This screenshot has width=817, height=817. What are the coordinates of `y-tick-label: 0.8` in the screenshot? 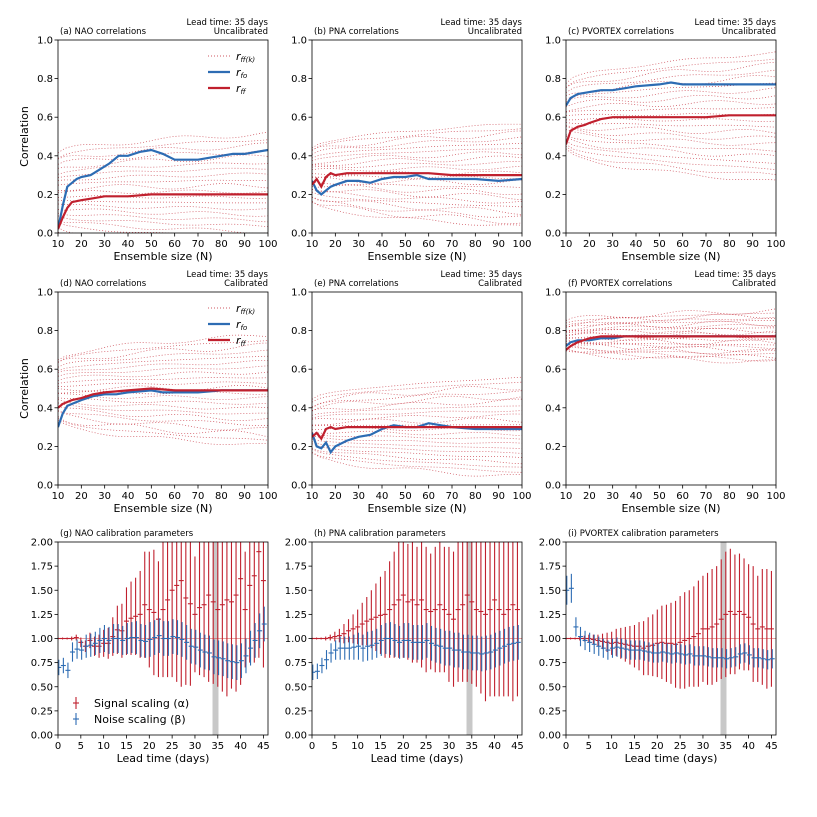 It's located at (553, 79).